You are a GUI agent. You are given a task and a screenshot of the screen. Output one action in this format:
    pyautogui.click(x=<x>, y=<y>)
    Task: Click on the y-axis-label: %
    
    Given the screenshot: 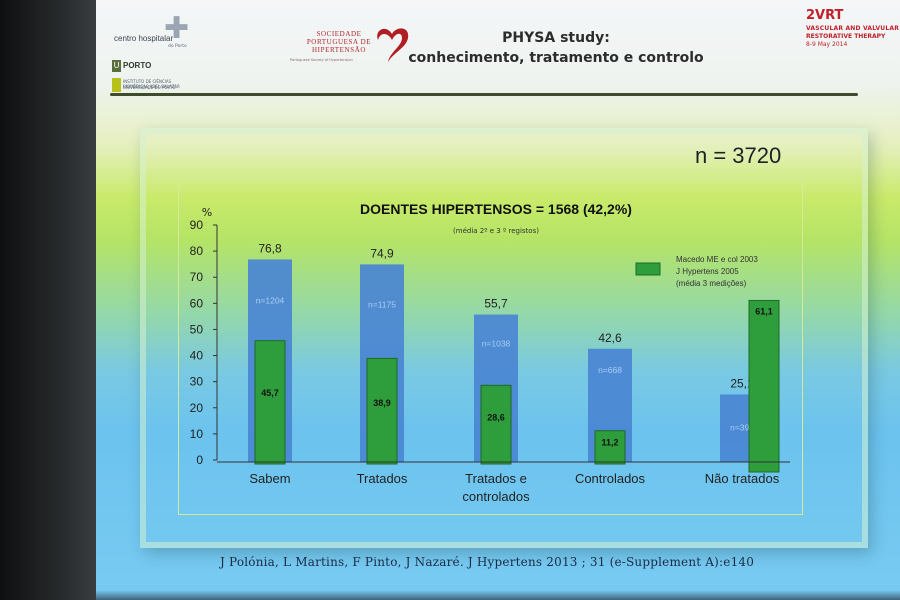 What is the action you would take?
    pyautogui.click(x=207, y=212)
    